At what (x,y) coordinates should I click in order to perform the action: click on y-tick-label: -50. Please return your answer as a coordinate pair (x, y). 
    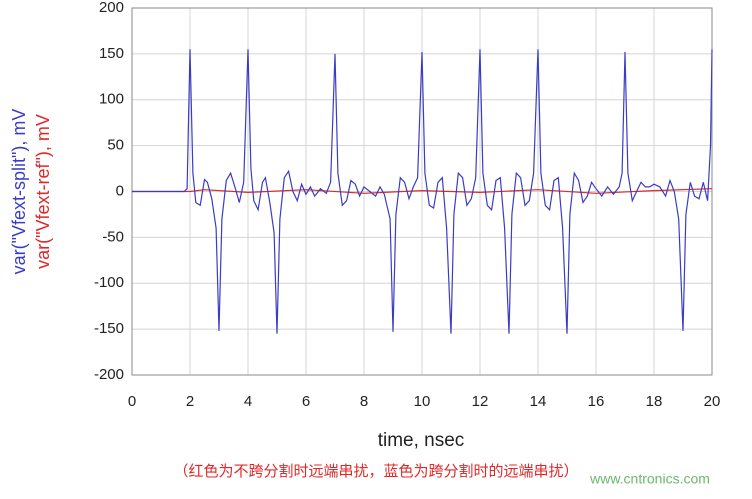
    Looking at the image, I should click on (113, 236).